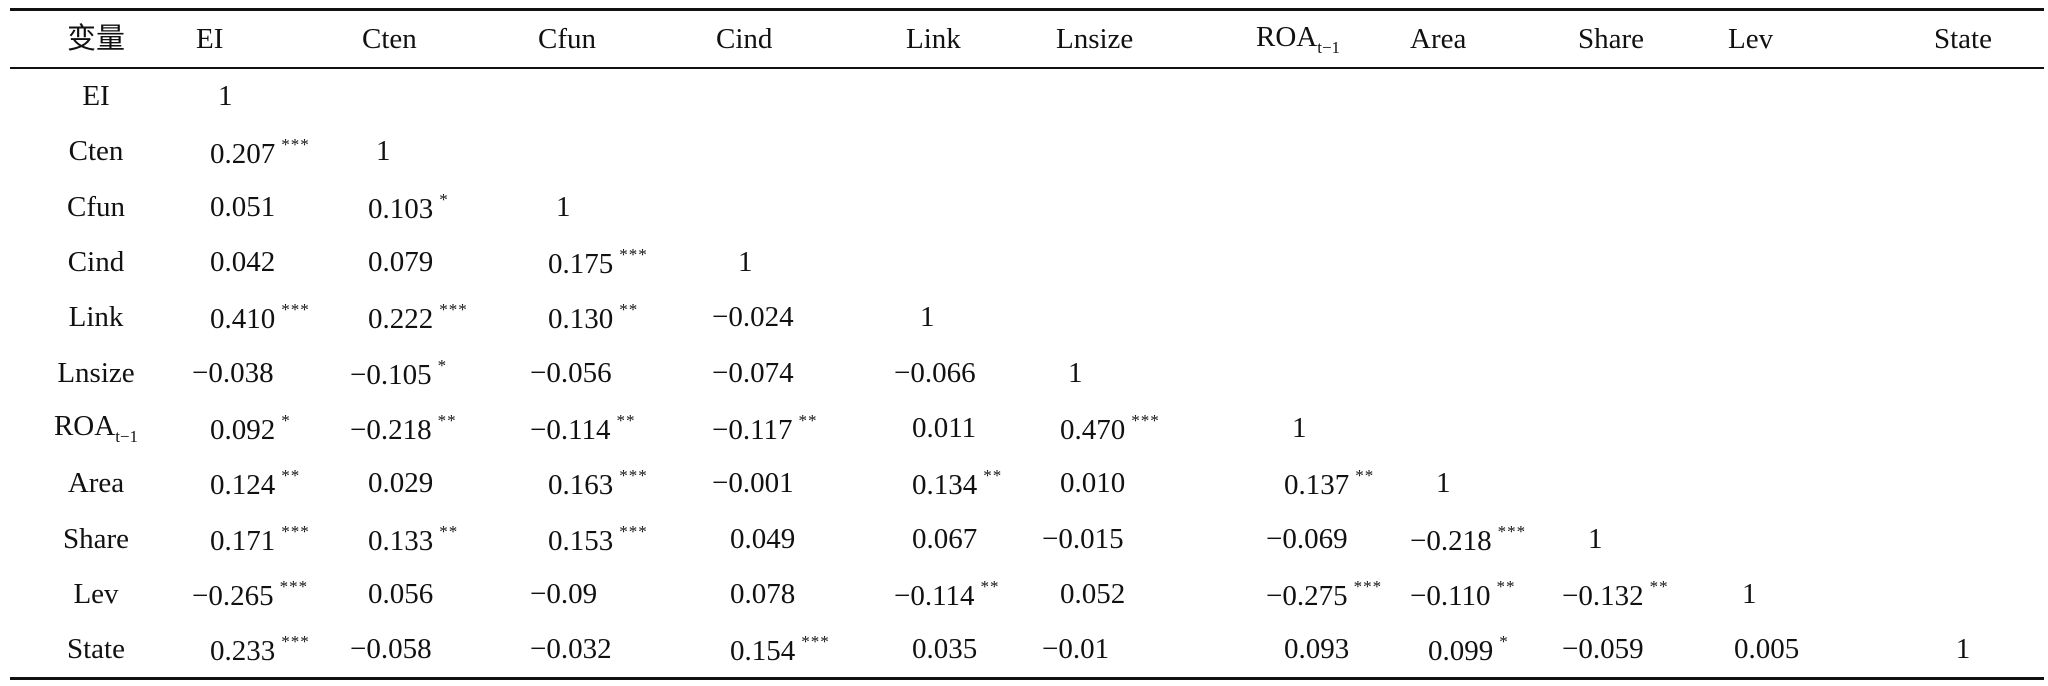 This screenshot has width=2048, height=686. What do you see at coordinates (266, 207) in the screenshot?
I see `table-cell: 0.051` at bounding box center [266, 207].